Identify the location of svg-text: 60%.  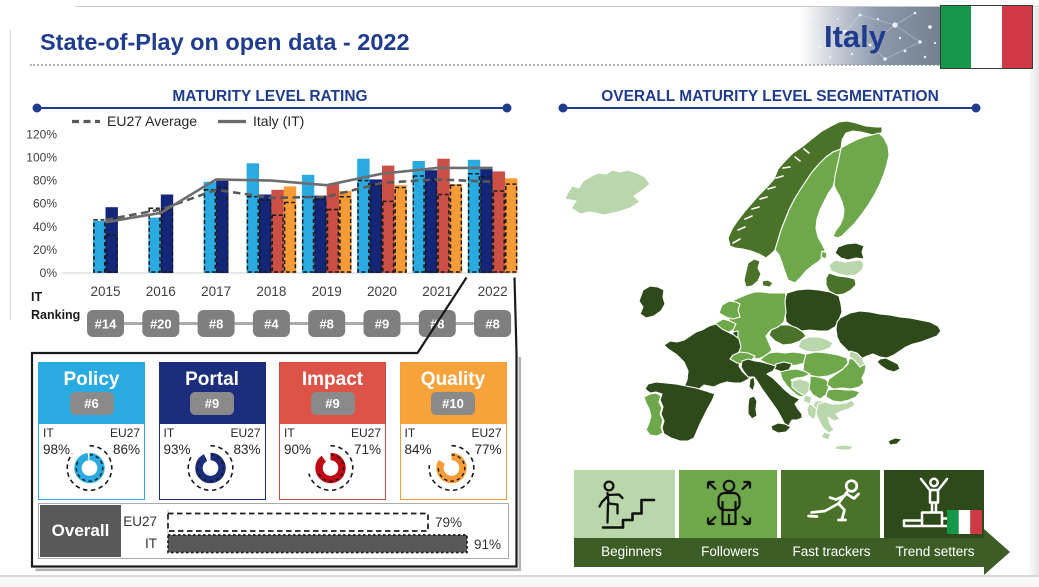
(45, 204).